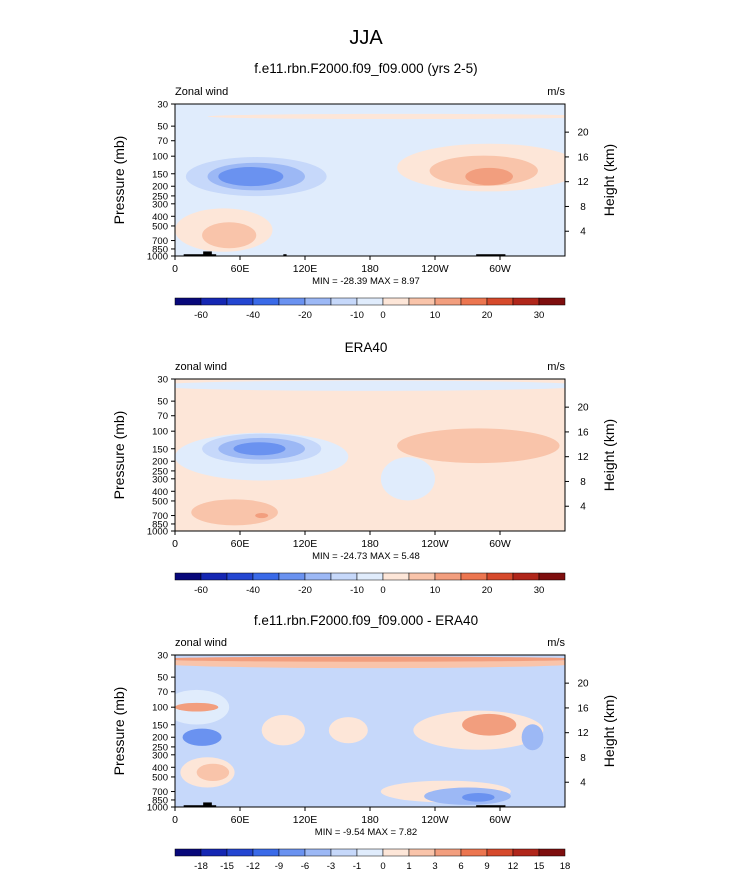 The image size is (733, 888). Describe the element at coordinates (513, 866) in the screenshot. I see `colorbar-label: 12` at that location.